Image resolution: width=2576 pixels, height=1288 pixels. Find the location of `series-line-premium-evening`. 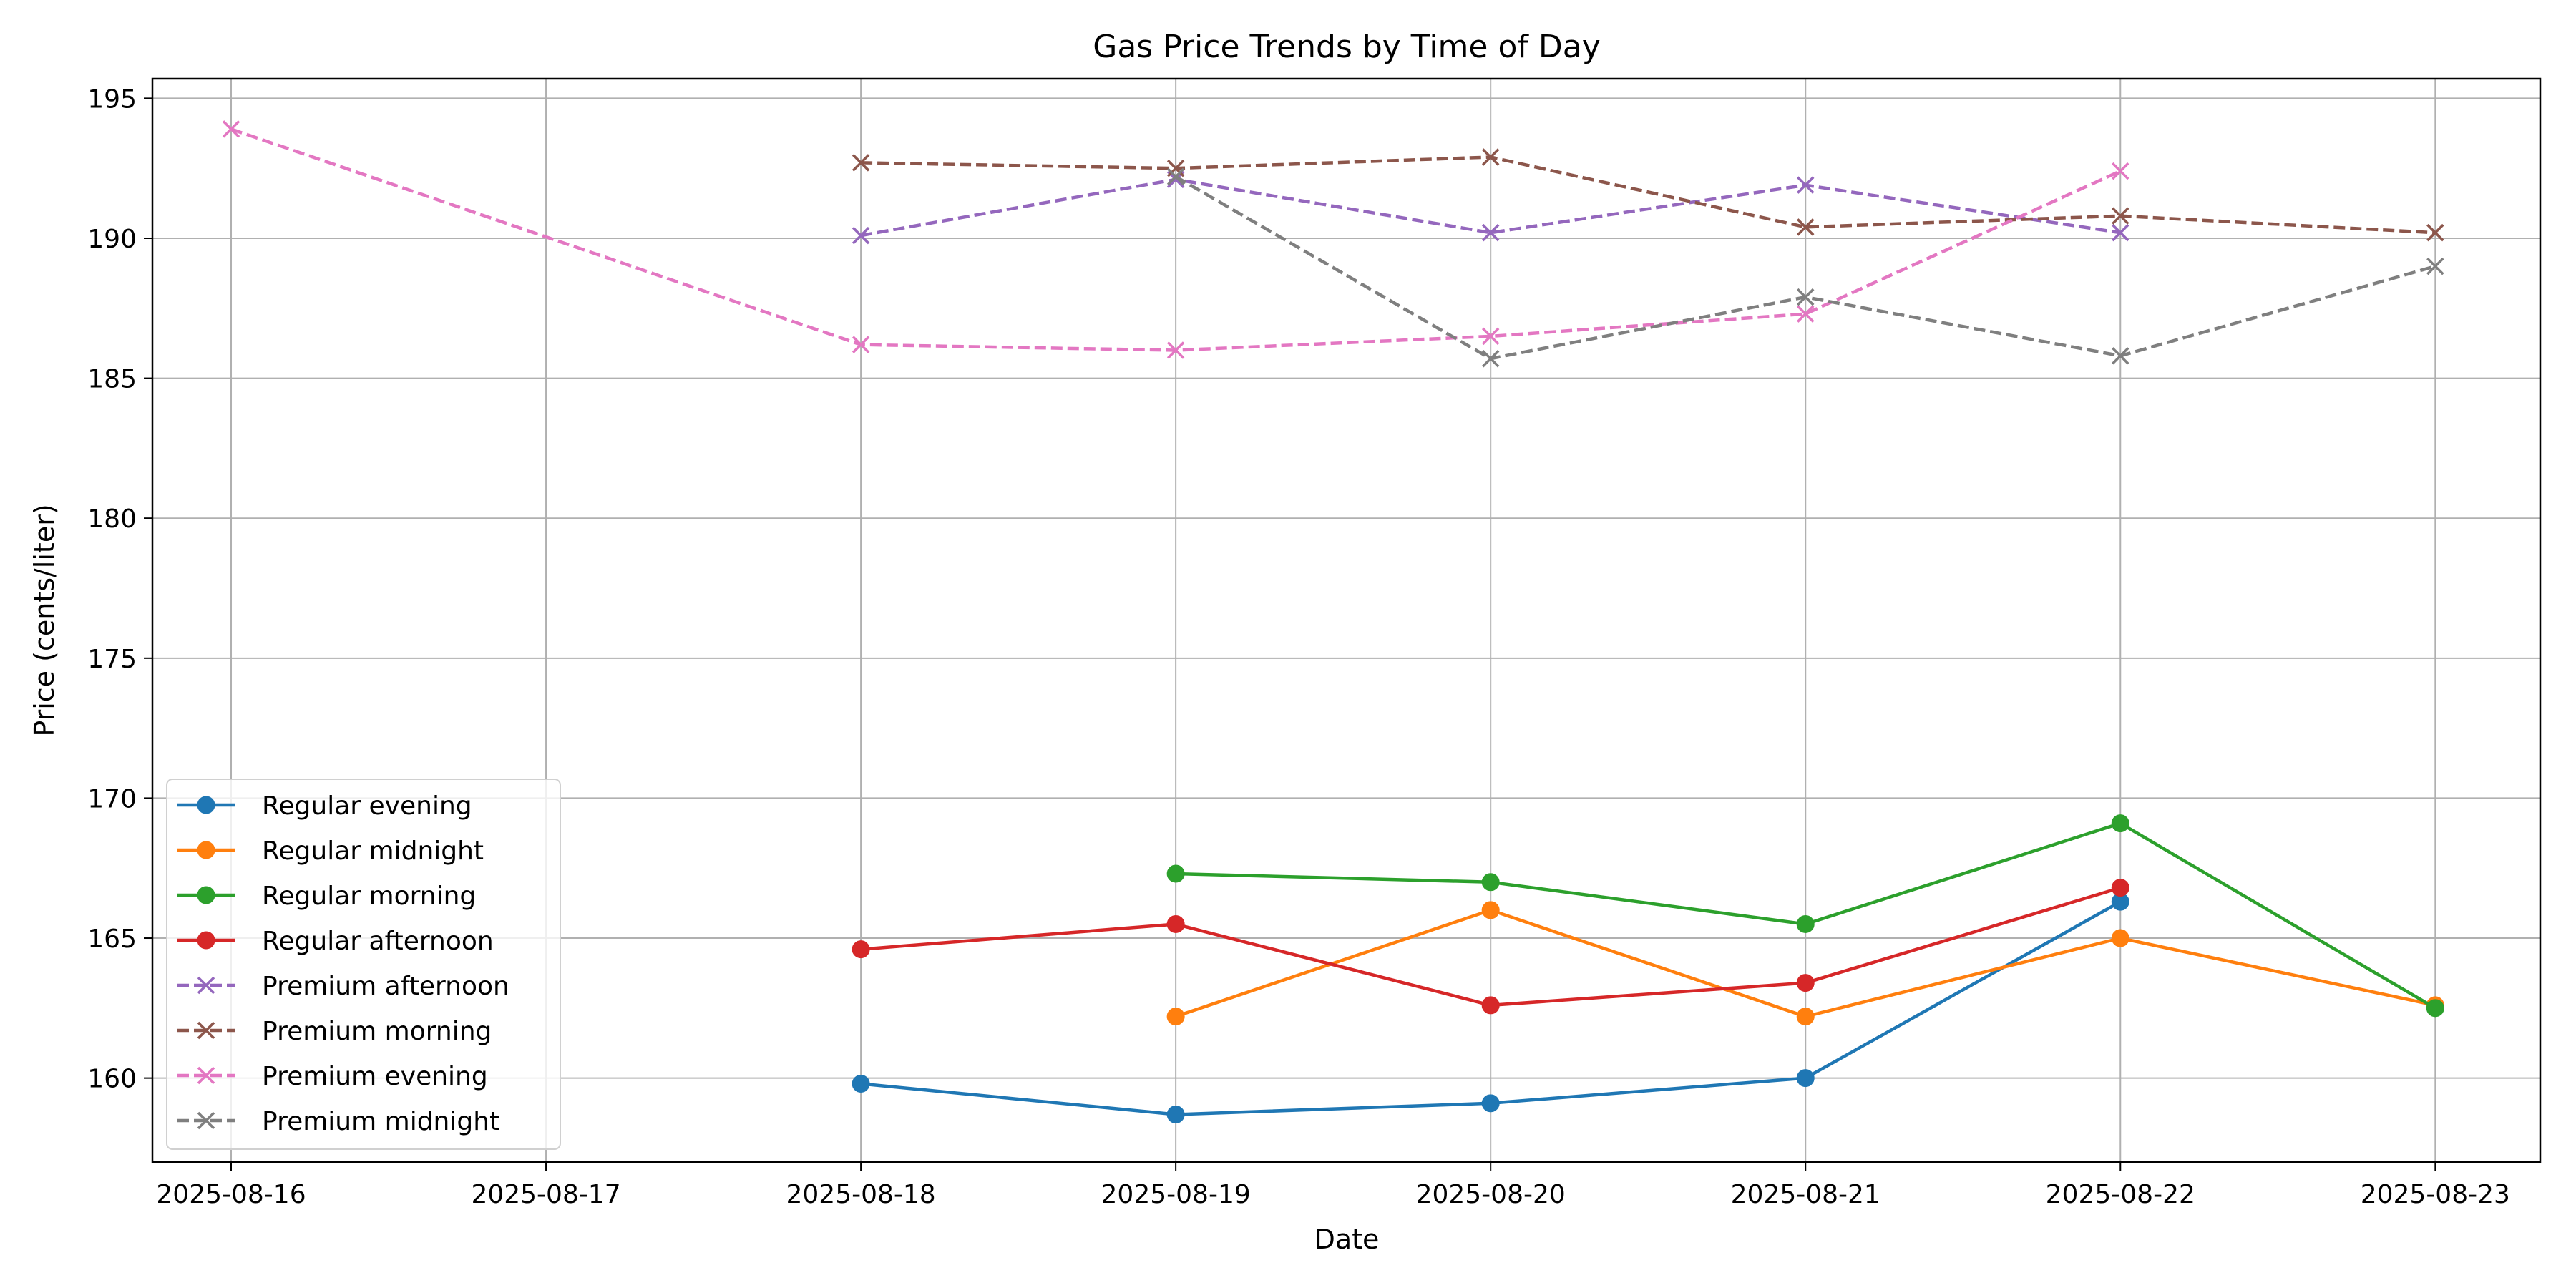

series-line-premium-evening is located at coordinates (1176, 239).